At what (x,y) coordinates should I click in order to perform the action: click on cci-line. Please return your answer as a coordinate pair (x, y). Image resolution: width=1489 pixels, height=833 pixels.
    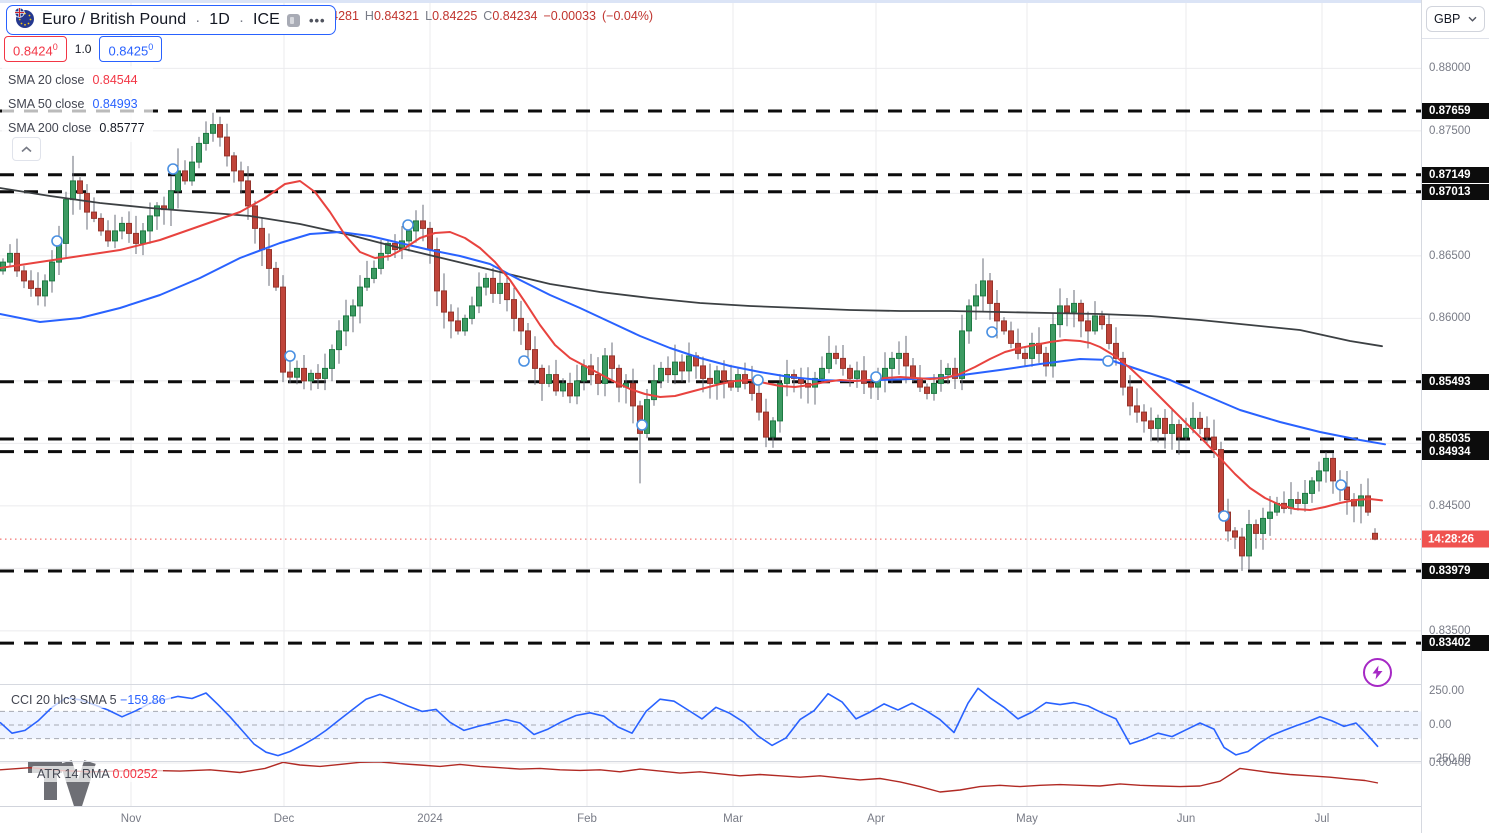
    Looking at the image, I should click on (689, 722).